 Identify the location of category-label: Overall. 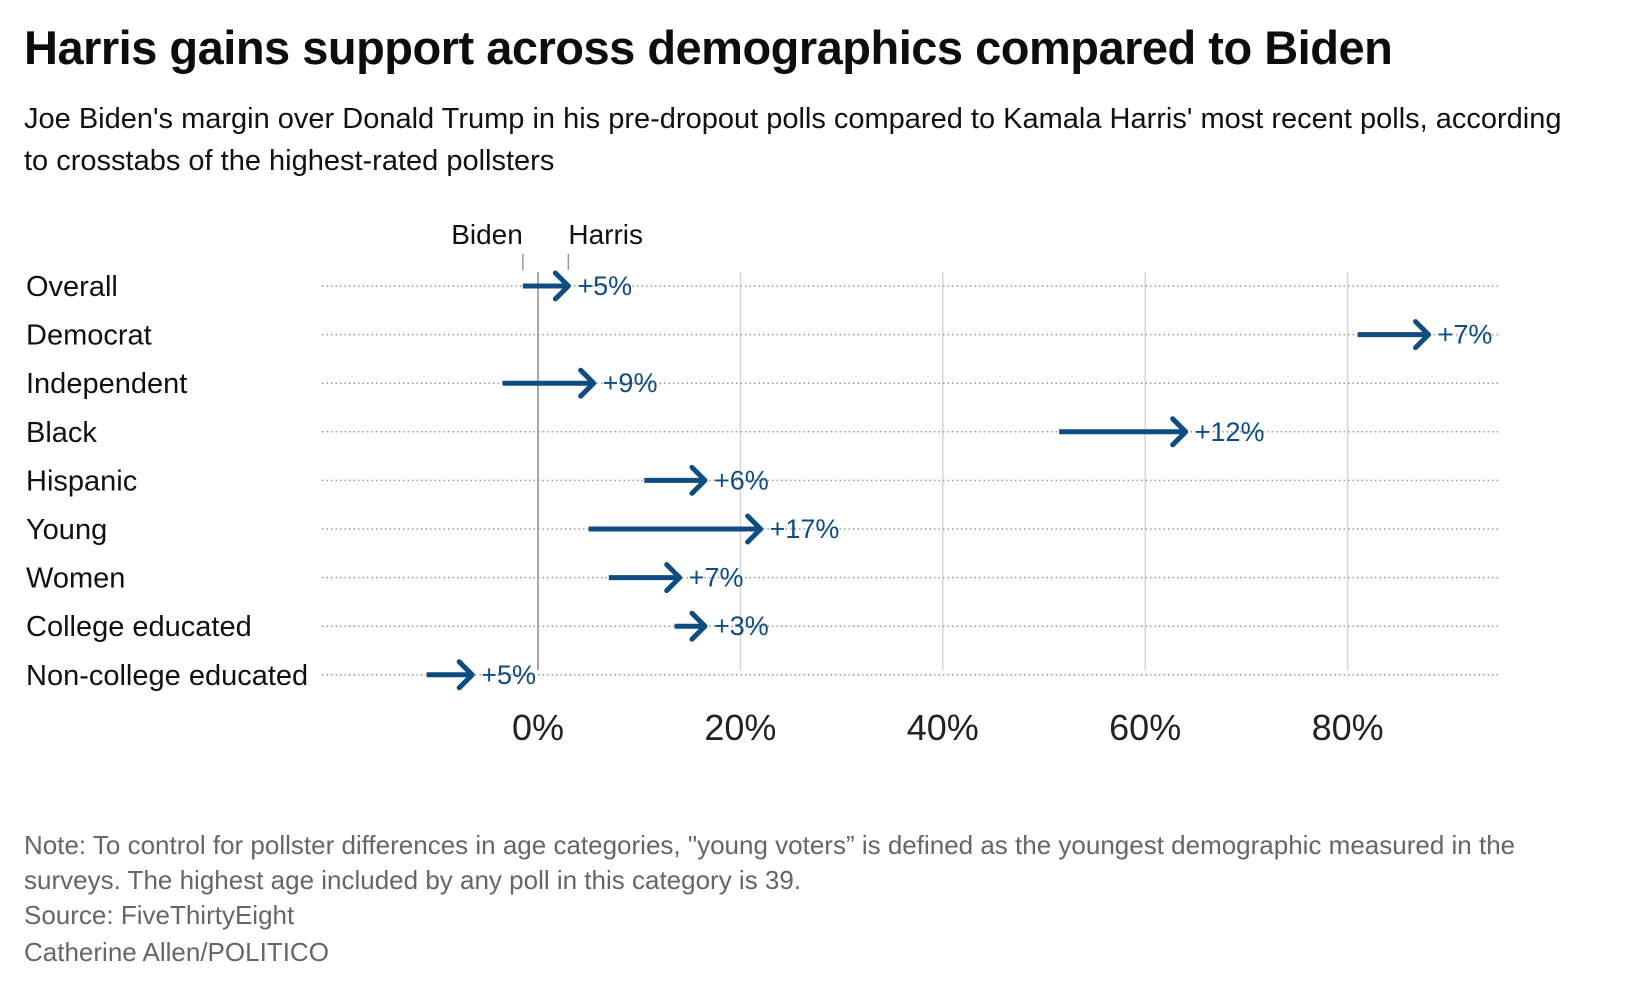
(72, 287).